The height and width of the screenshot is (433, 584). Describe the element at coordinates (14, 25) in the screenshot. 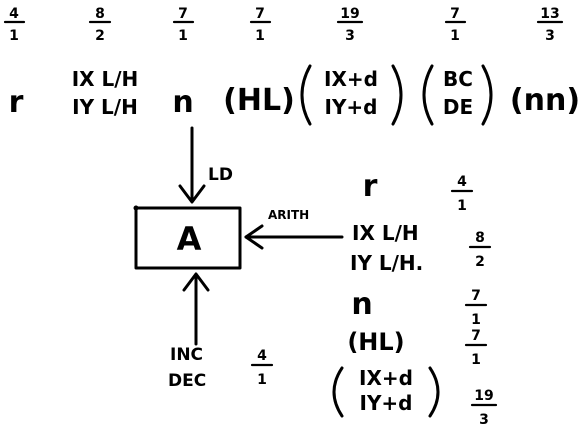

I see `top-fraction-r: 4 1` at that location.